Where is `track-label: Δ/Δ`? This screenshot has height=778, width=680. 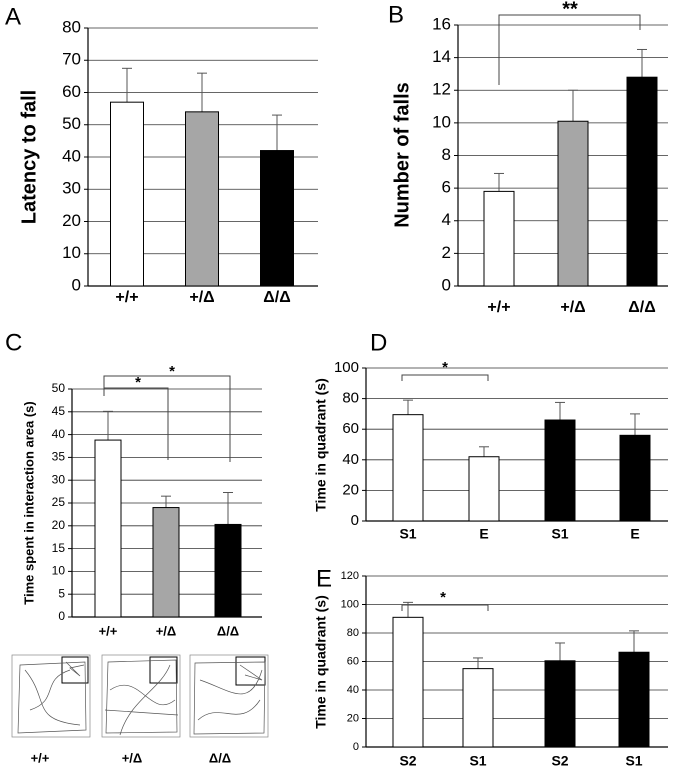
track-label: Δ/Δ is located at coordinates (220, 757).